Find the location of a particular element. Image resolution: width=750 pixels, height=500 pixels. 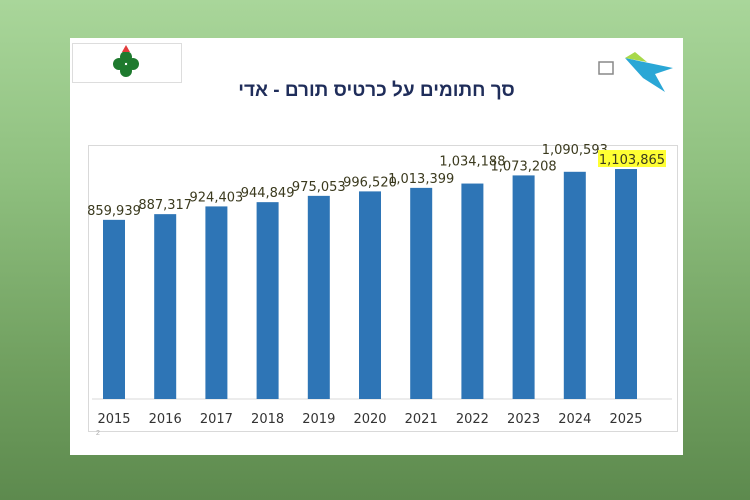

bar-2016 is located at coordinates (165, 306).